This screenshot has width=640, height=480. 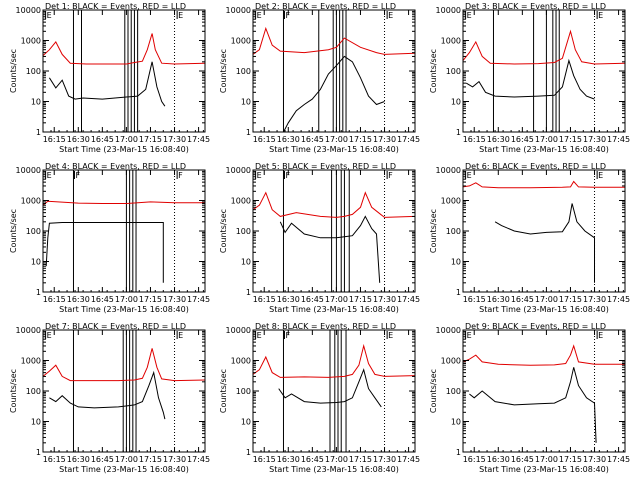 I want to click on panel-title: Det 3: BLACK = Events, RED = LLD, so click(x=535, y=6).